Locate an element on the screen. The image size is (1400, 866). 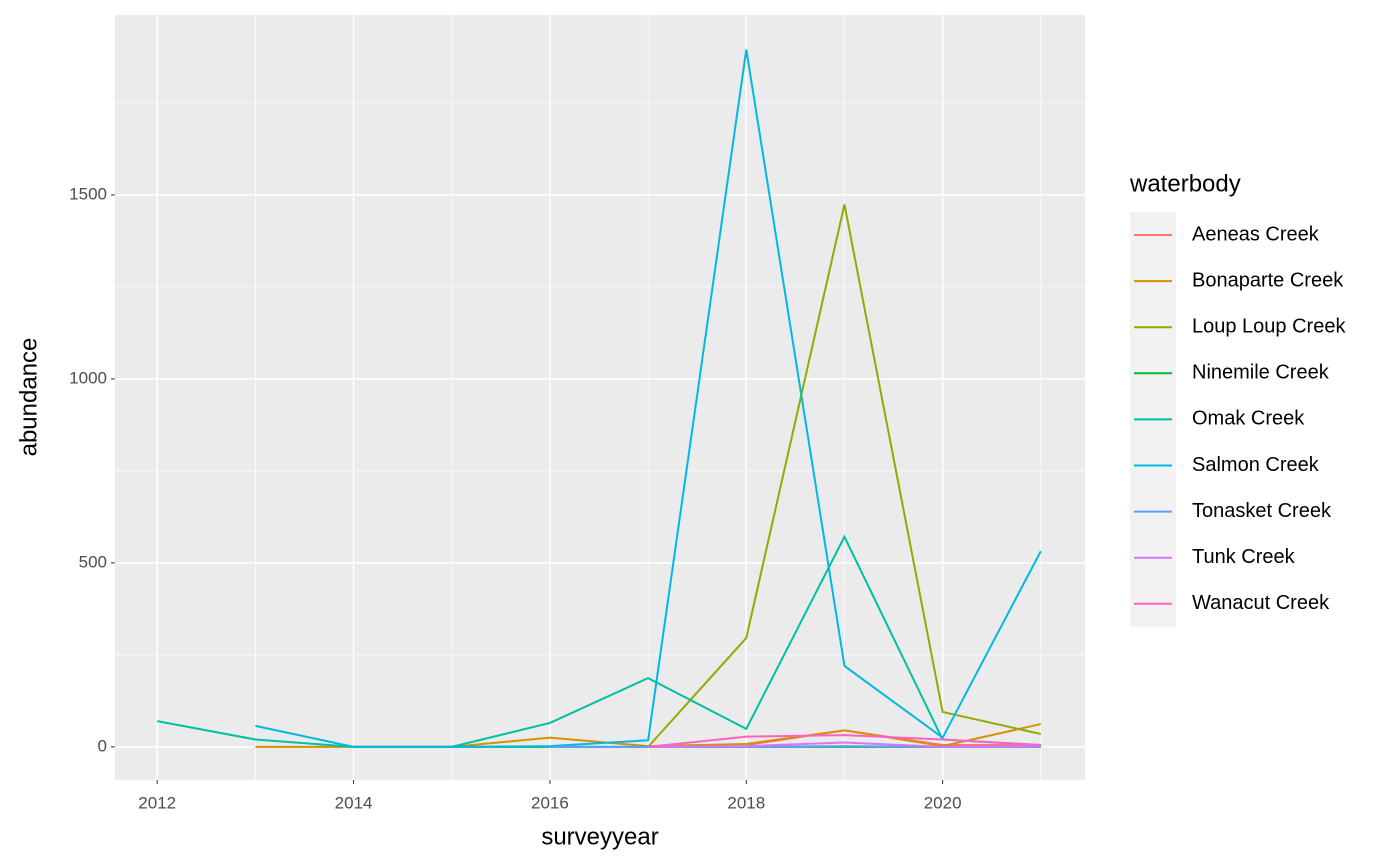
legend-label: Ninemile Creek is located at coordinates (1261, 373).